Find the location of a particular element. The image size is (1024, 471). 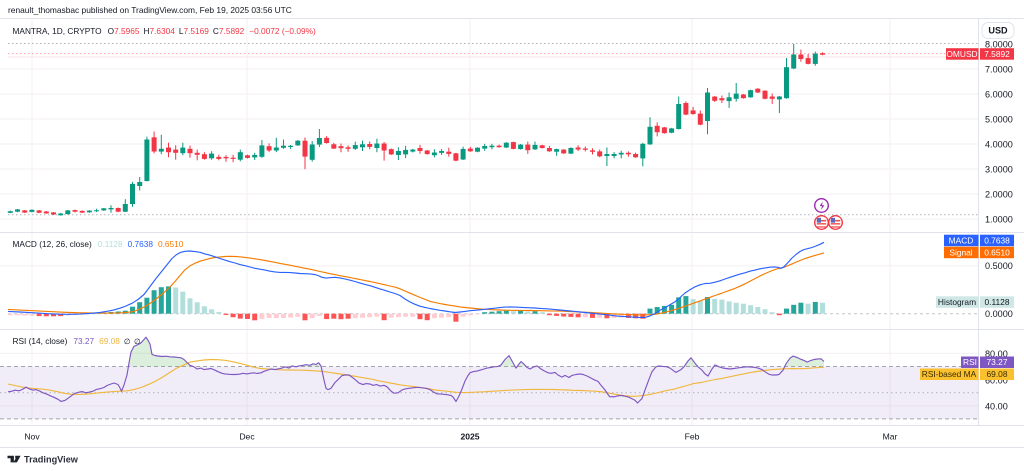

svg-text: Histogram is located at coordinates (957, 302).